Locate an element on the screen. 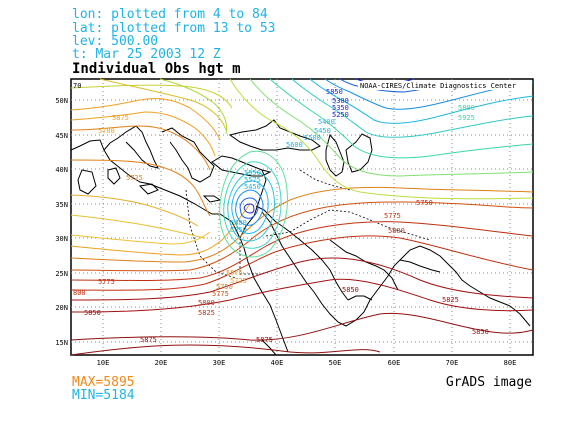 The height and width of the screenshot is (448, 580). lat-tick: 15N is located at coordinates (61, 343).